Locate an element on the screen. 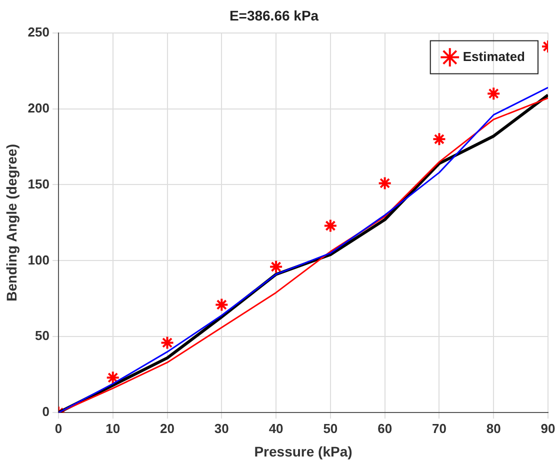 This screenshot has height=465, width=560. x-tick-label: 10 is located at coordinates (113, 428).